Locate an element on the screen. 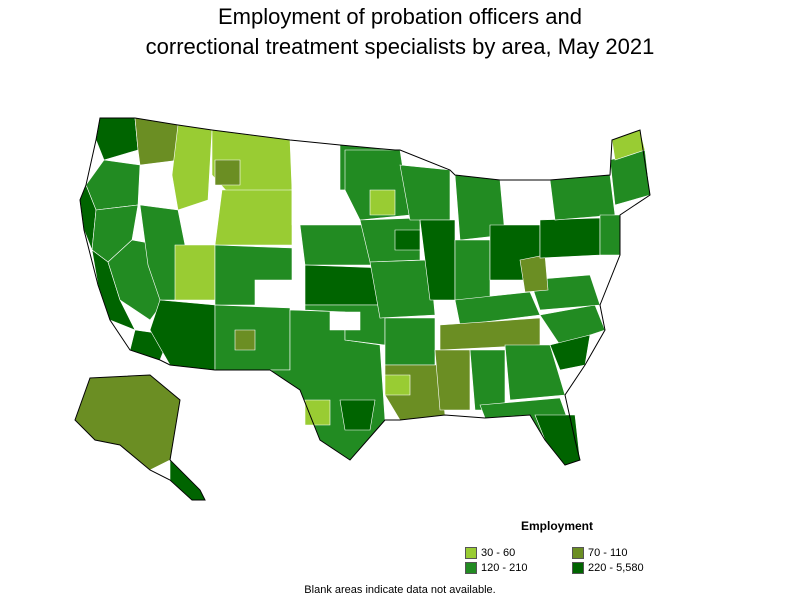 The width and height of the screenshot is (800, 600). legend-label-2: 70 - 110 is located at coordinates (608, 553).